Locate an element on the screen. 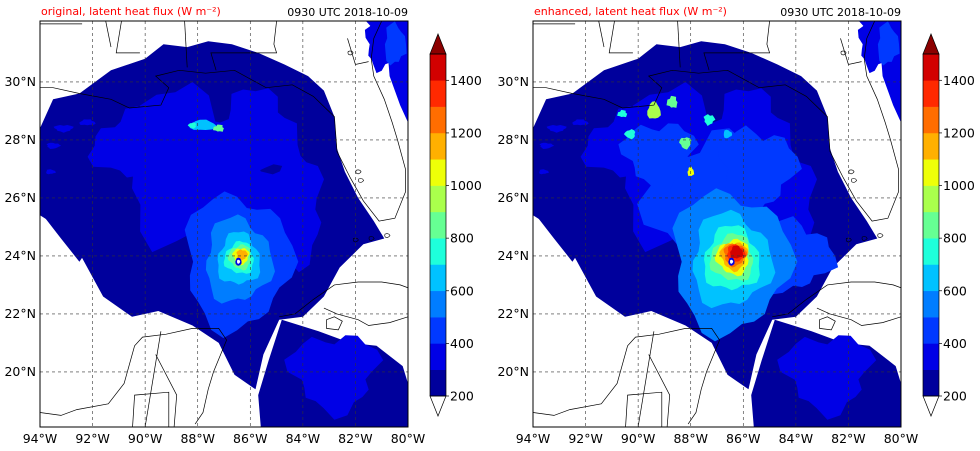  colorbar-tick-label: 400 is located at coordinates (955, 343).